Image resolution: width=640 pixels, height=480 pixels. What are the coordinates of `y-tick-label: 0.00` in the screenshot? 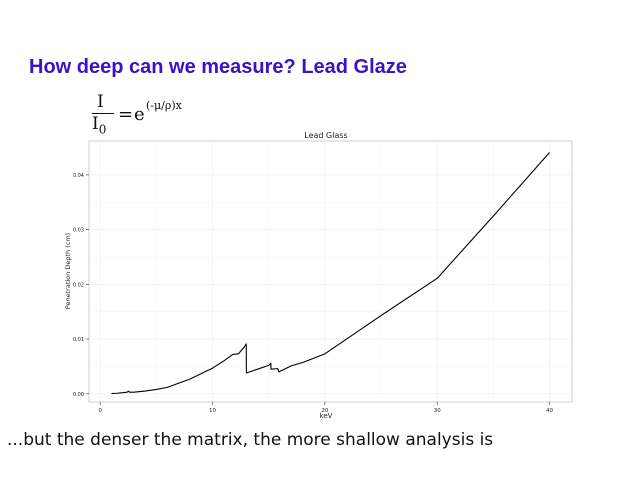 It's located at (78, 395).